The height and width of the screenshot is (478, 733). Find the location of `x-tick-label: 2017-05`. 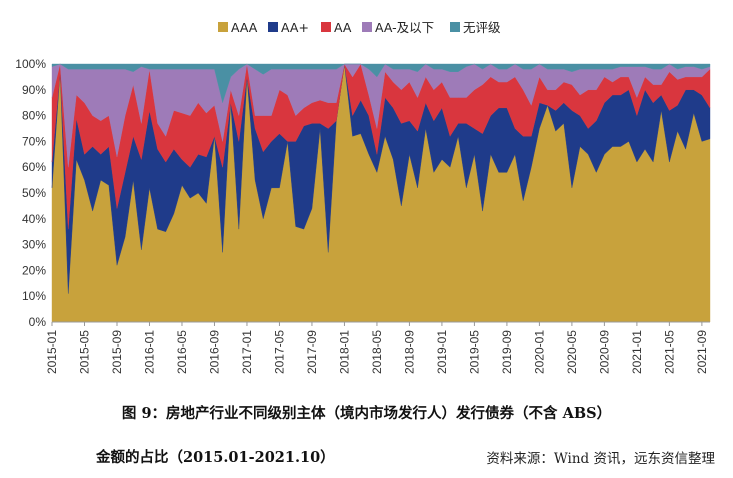

x-tick-label: 2017-05 is located at coordinates (279, 352).